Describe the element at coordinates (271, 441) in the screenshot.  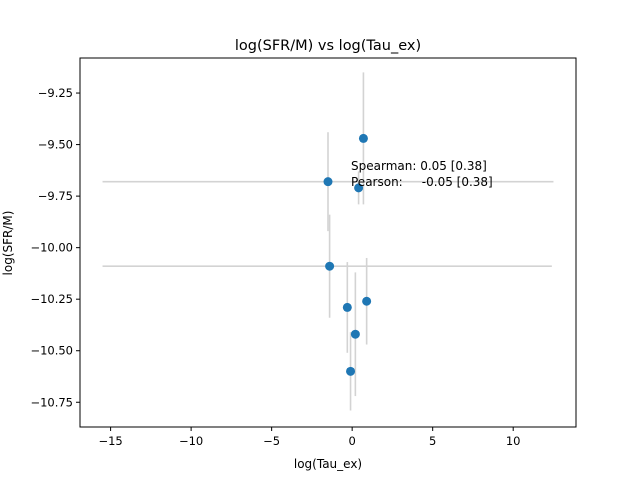
I see `x-tick-label: −5` at that location.